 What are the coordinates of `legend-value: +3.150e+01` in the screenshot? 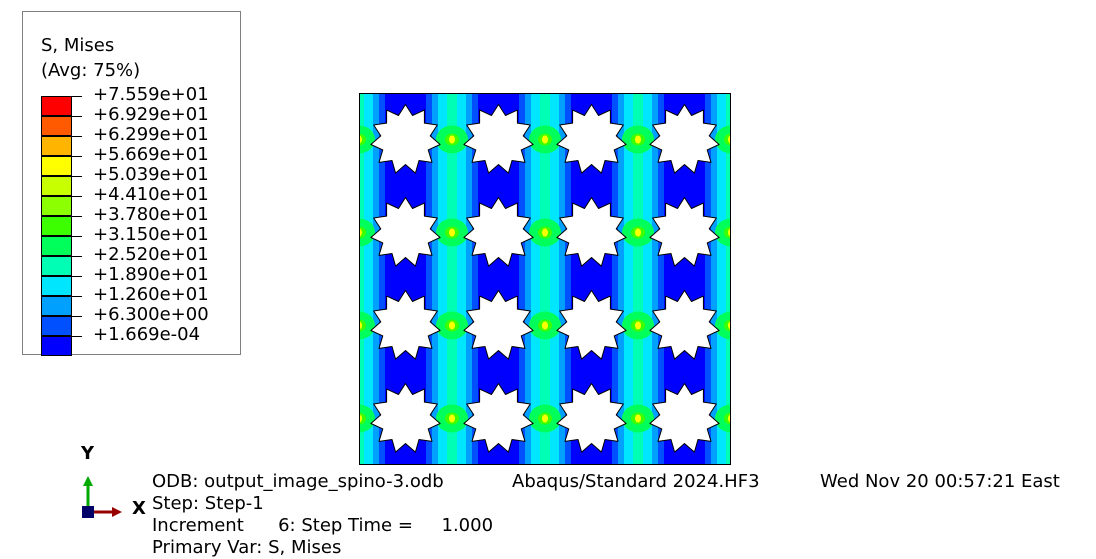 It's located at (151, 234).